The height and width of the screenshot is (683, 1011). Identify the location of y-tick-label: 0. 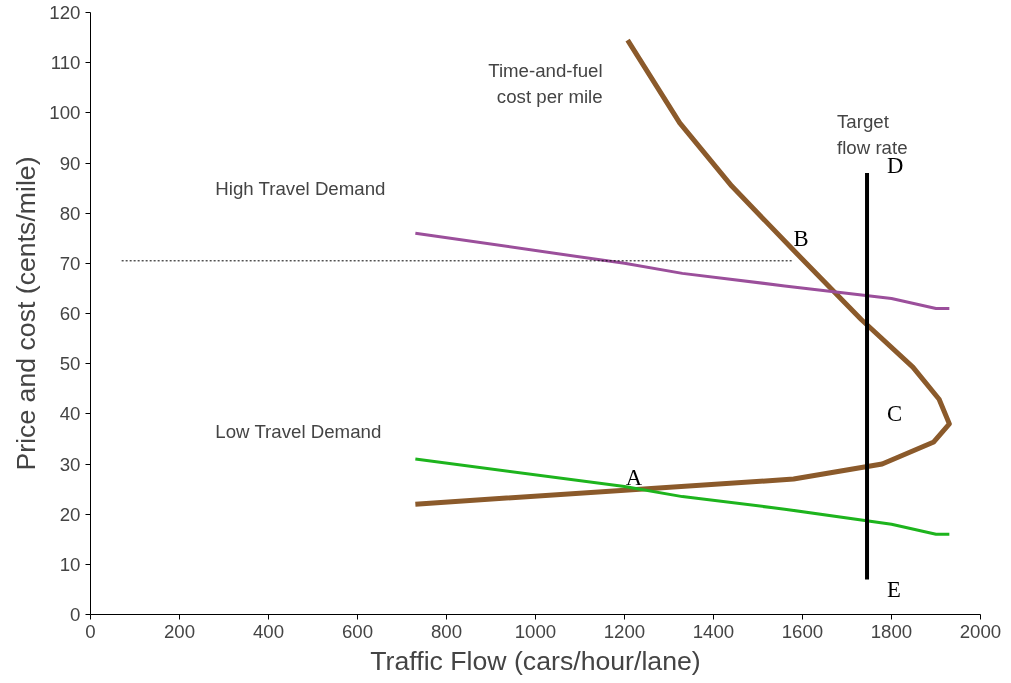
(75, 614).